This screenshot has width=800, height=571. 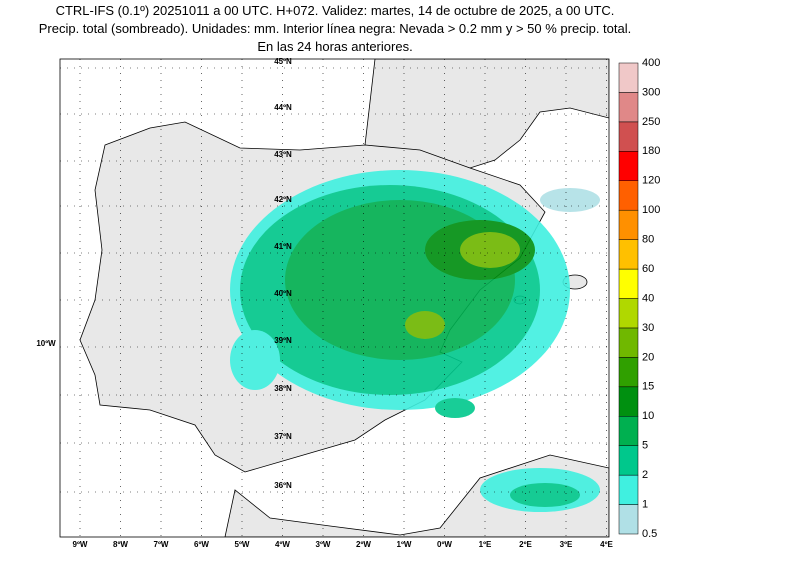 I want to click on lon-label: 5ºW, so click(x=242, y=544).